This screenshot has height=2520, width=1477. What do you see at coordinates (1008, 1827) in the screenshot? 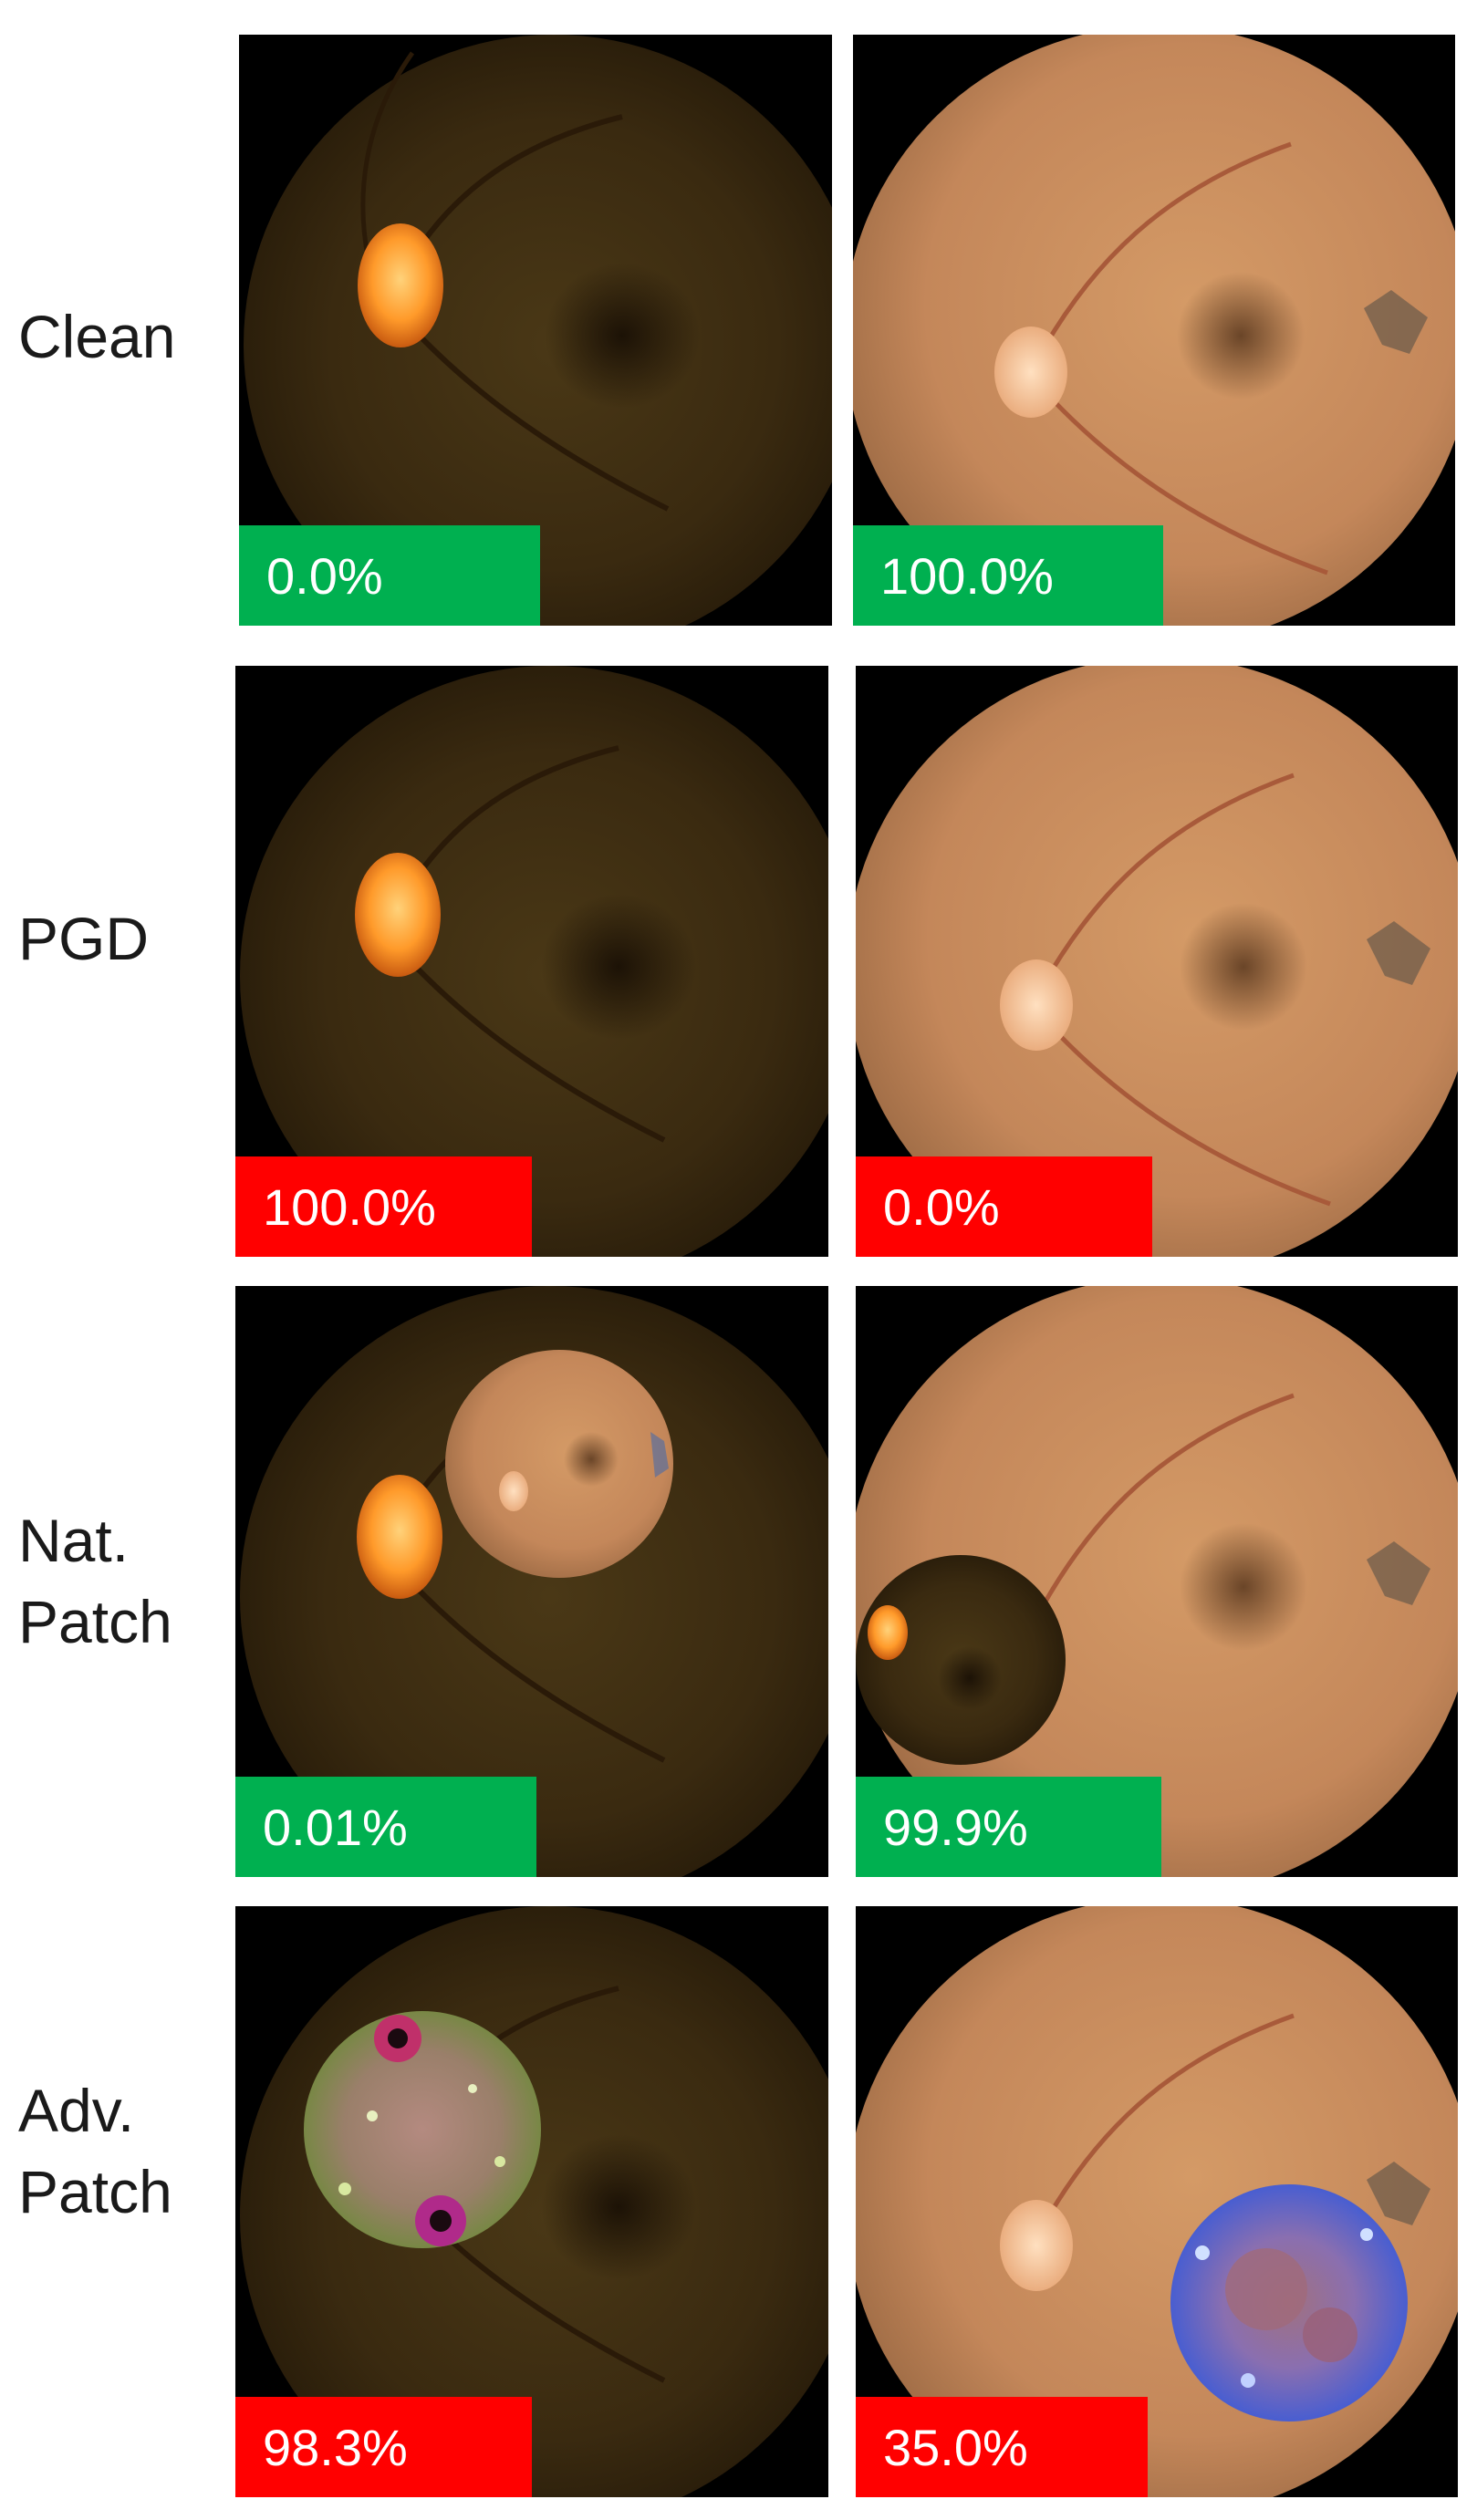
I see `score-badge: 99.9%` at bounding box center [1008, 1827].